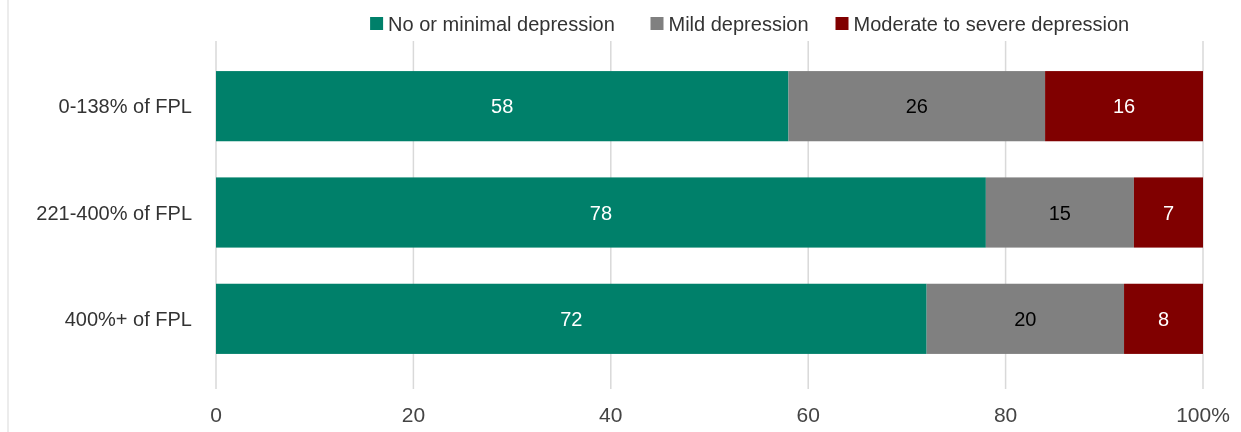  I want to click on y-tick-label: 400%+ of FPL, so click(128, 318).